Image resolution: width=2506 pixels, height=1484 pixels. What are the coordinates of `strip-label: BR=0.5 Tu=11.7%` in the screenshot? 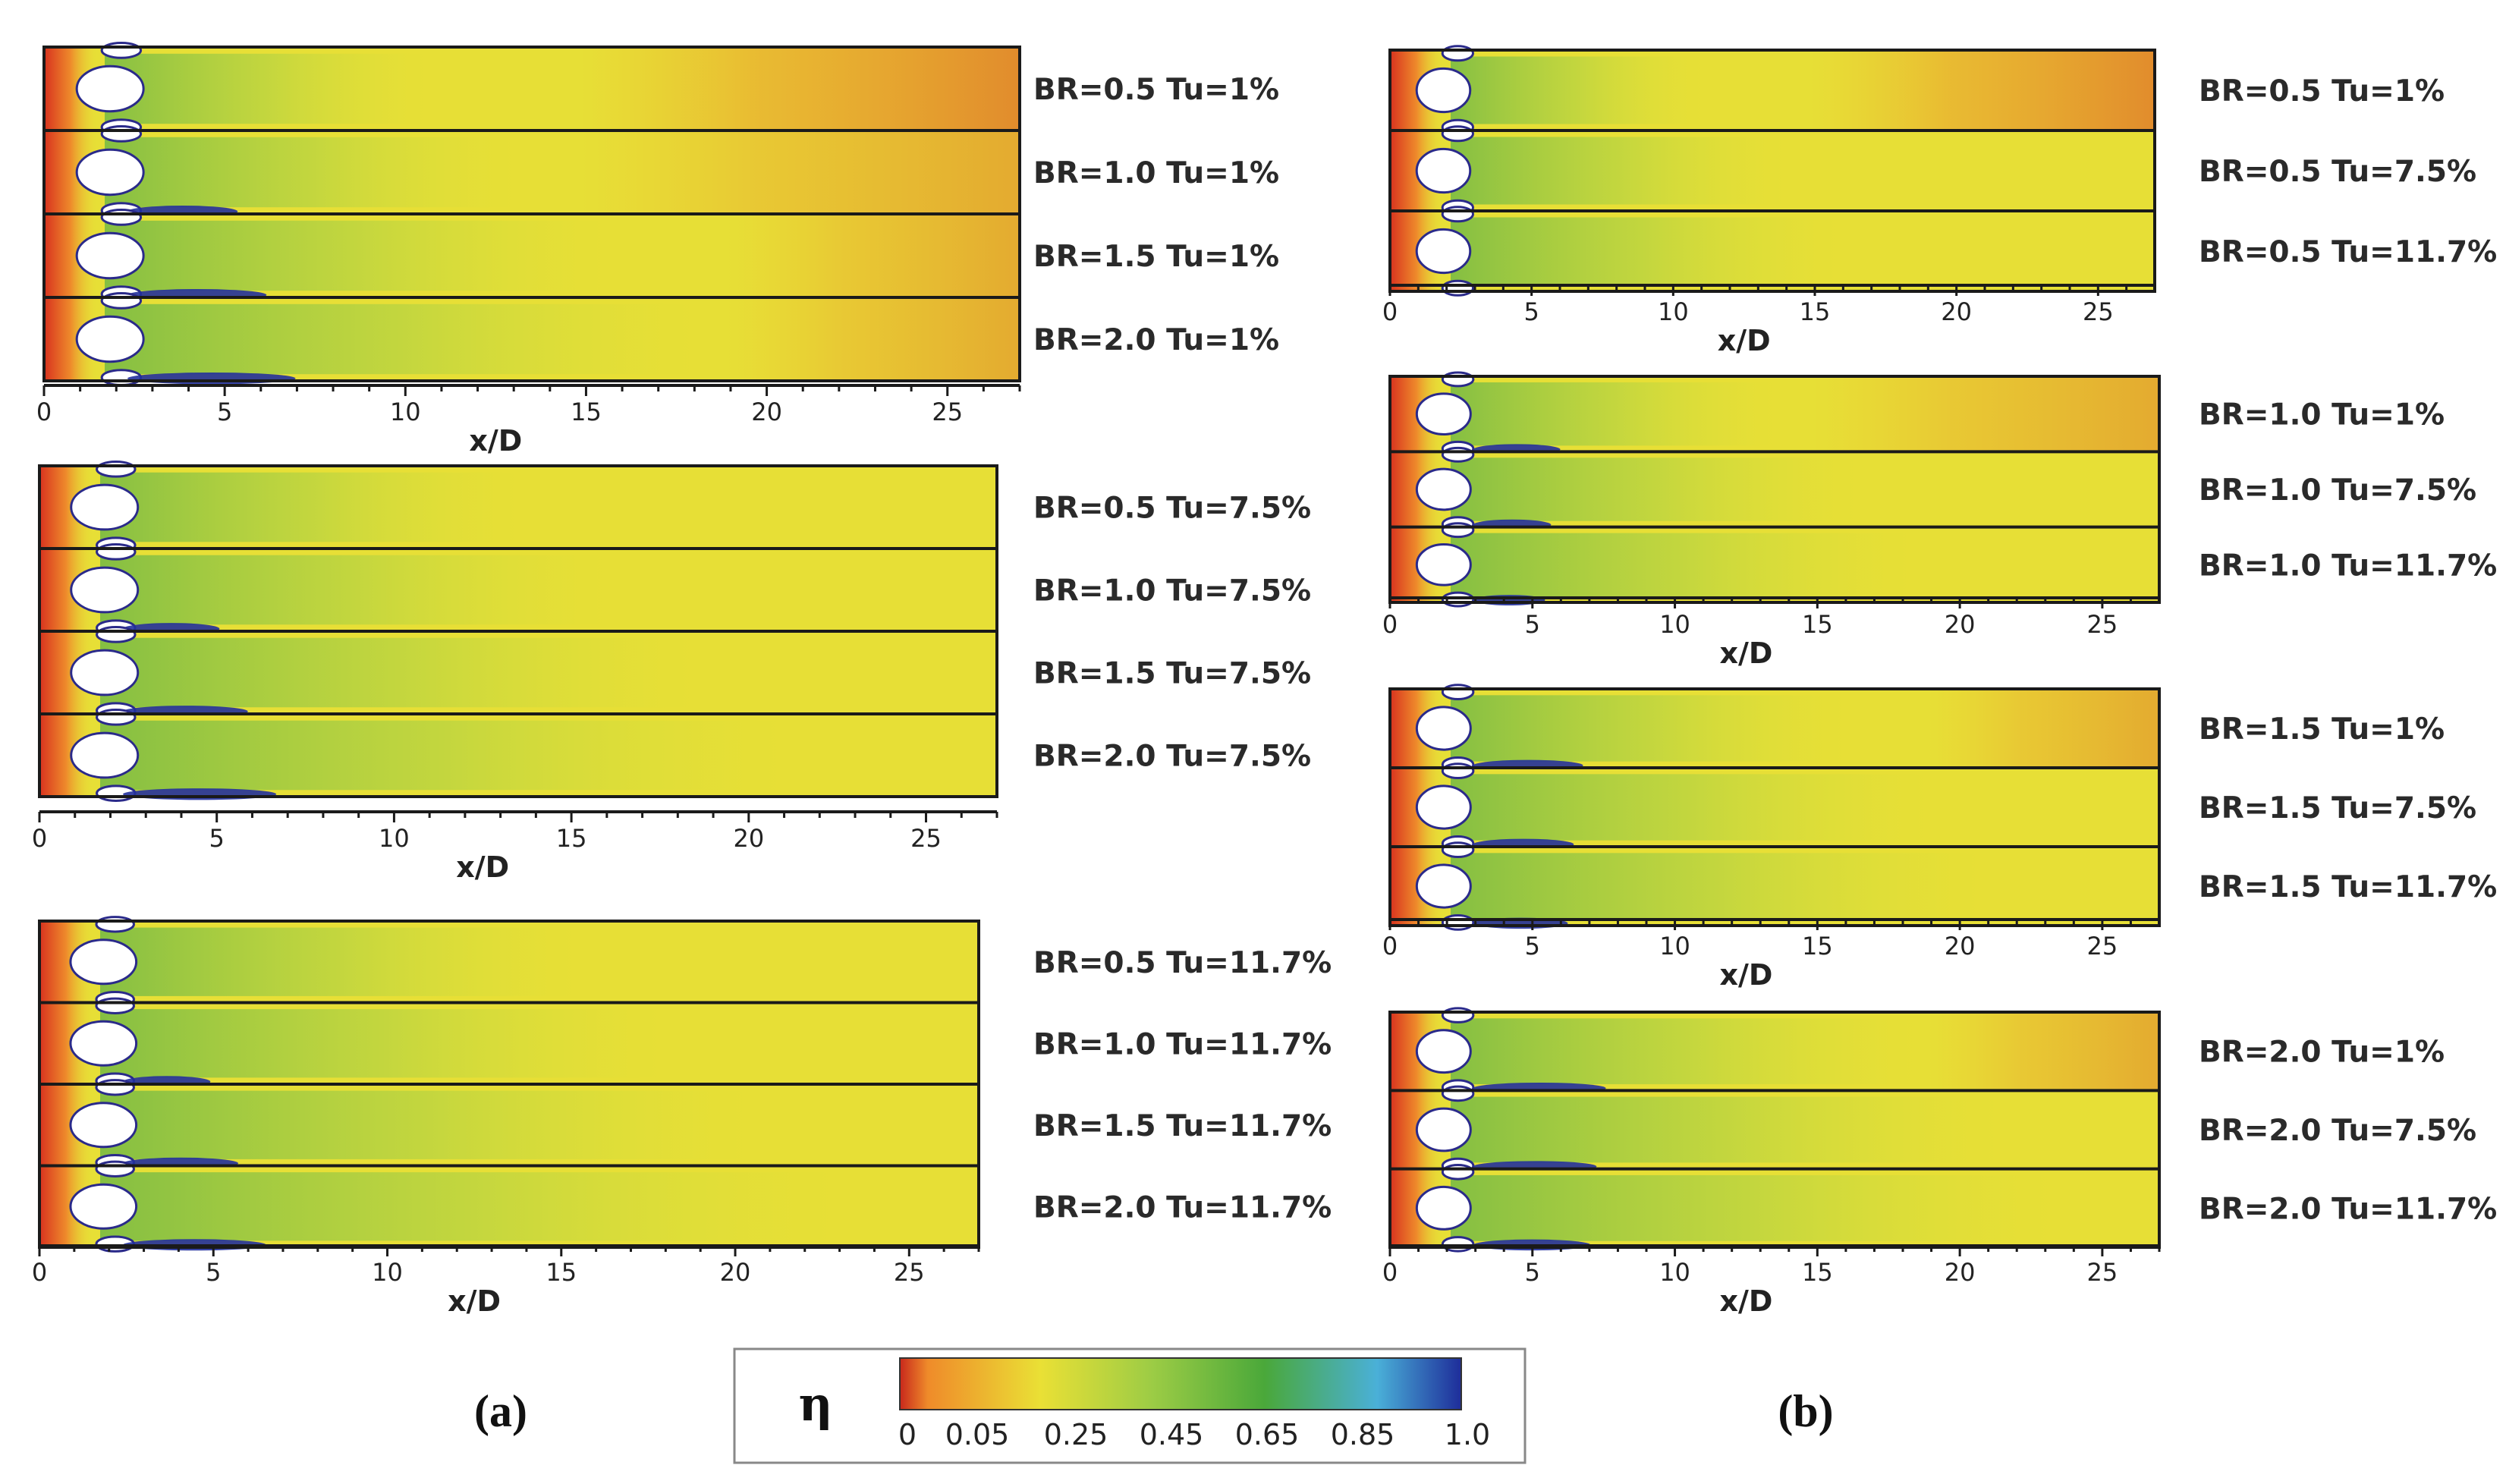 It's located at (2348, 252).